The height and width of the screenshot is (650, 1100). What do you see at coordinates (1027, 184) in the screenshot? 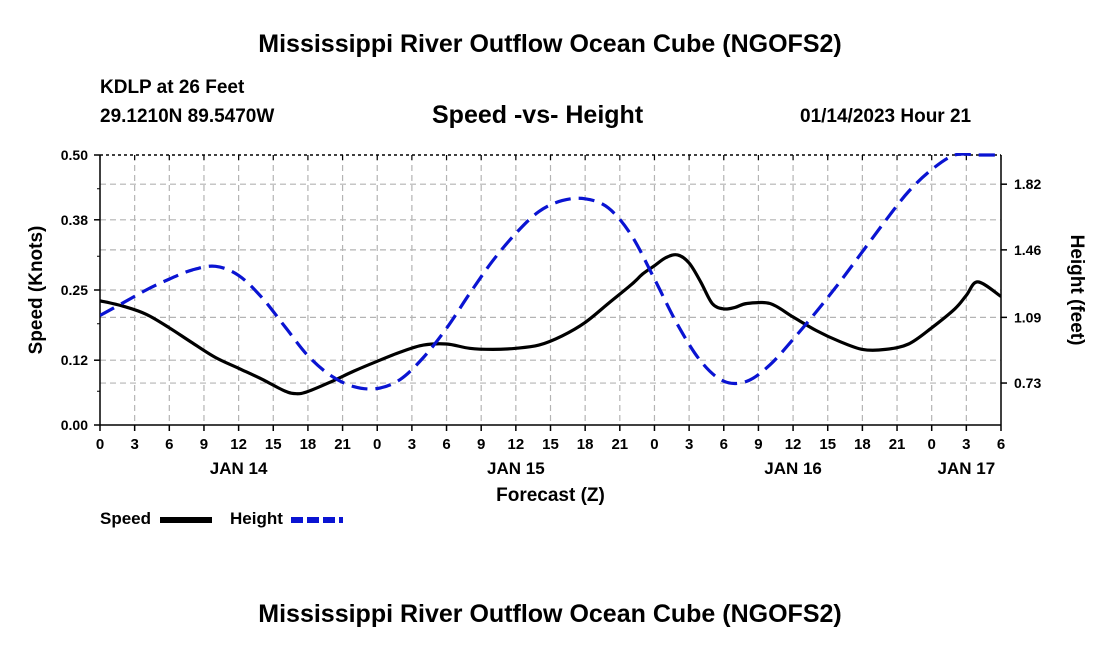
I see `y-right-tick-label: 1.82` at bounding box center [1027, 184].